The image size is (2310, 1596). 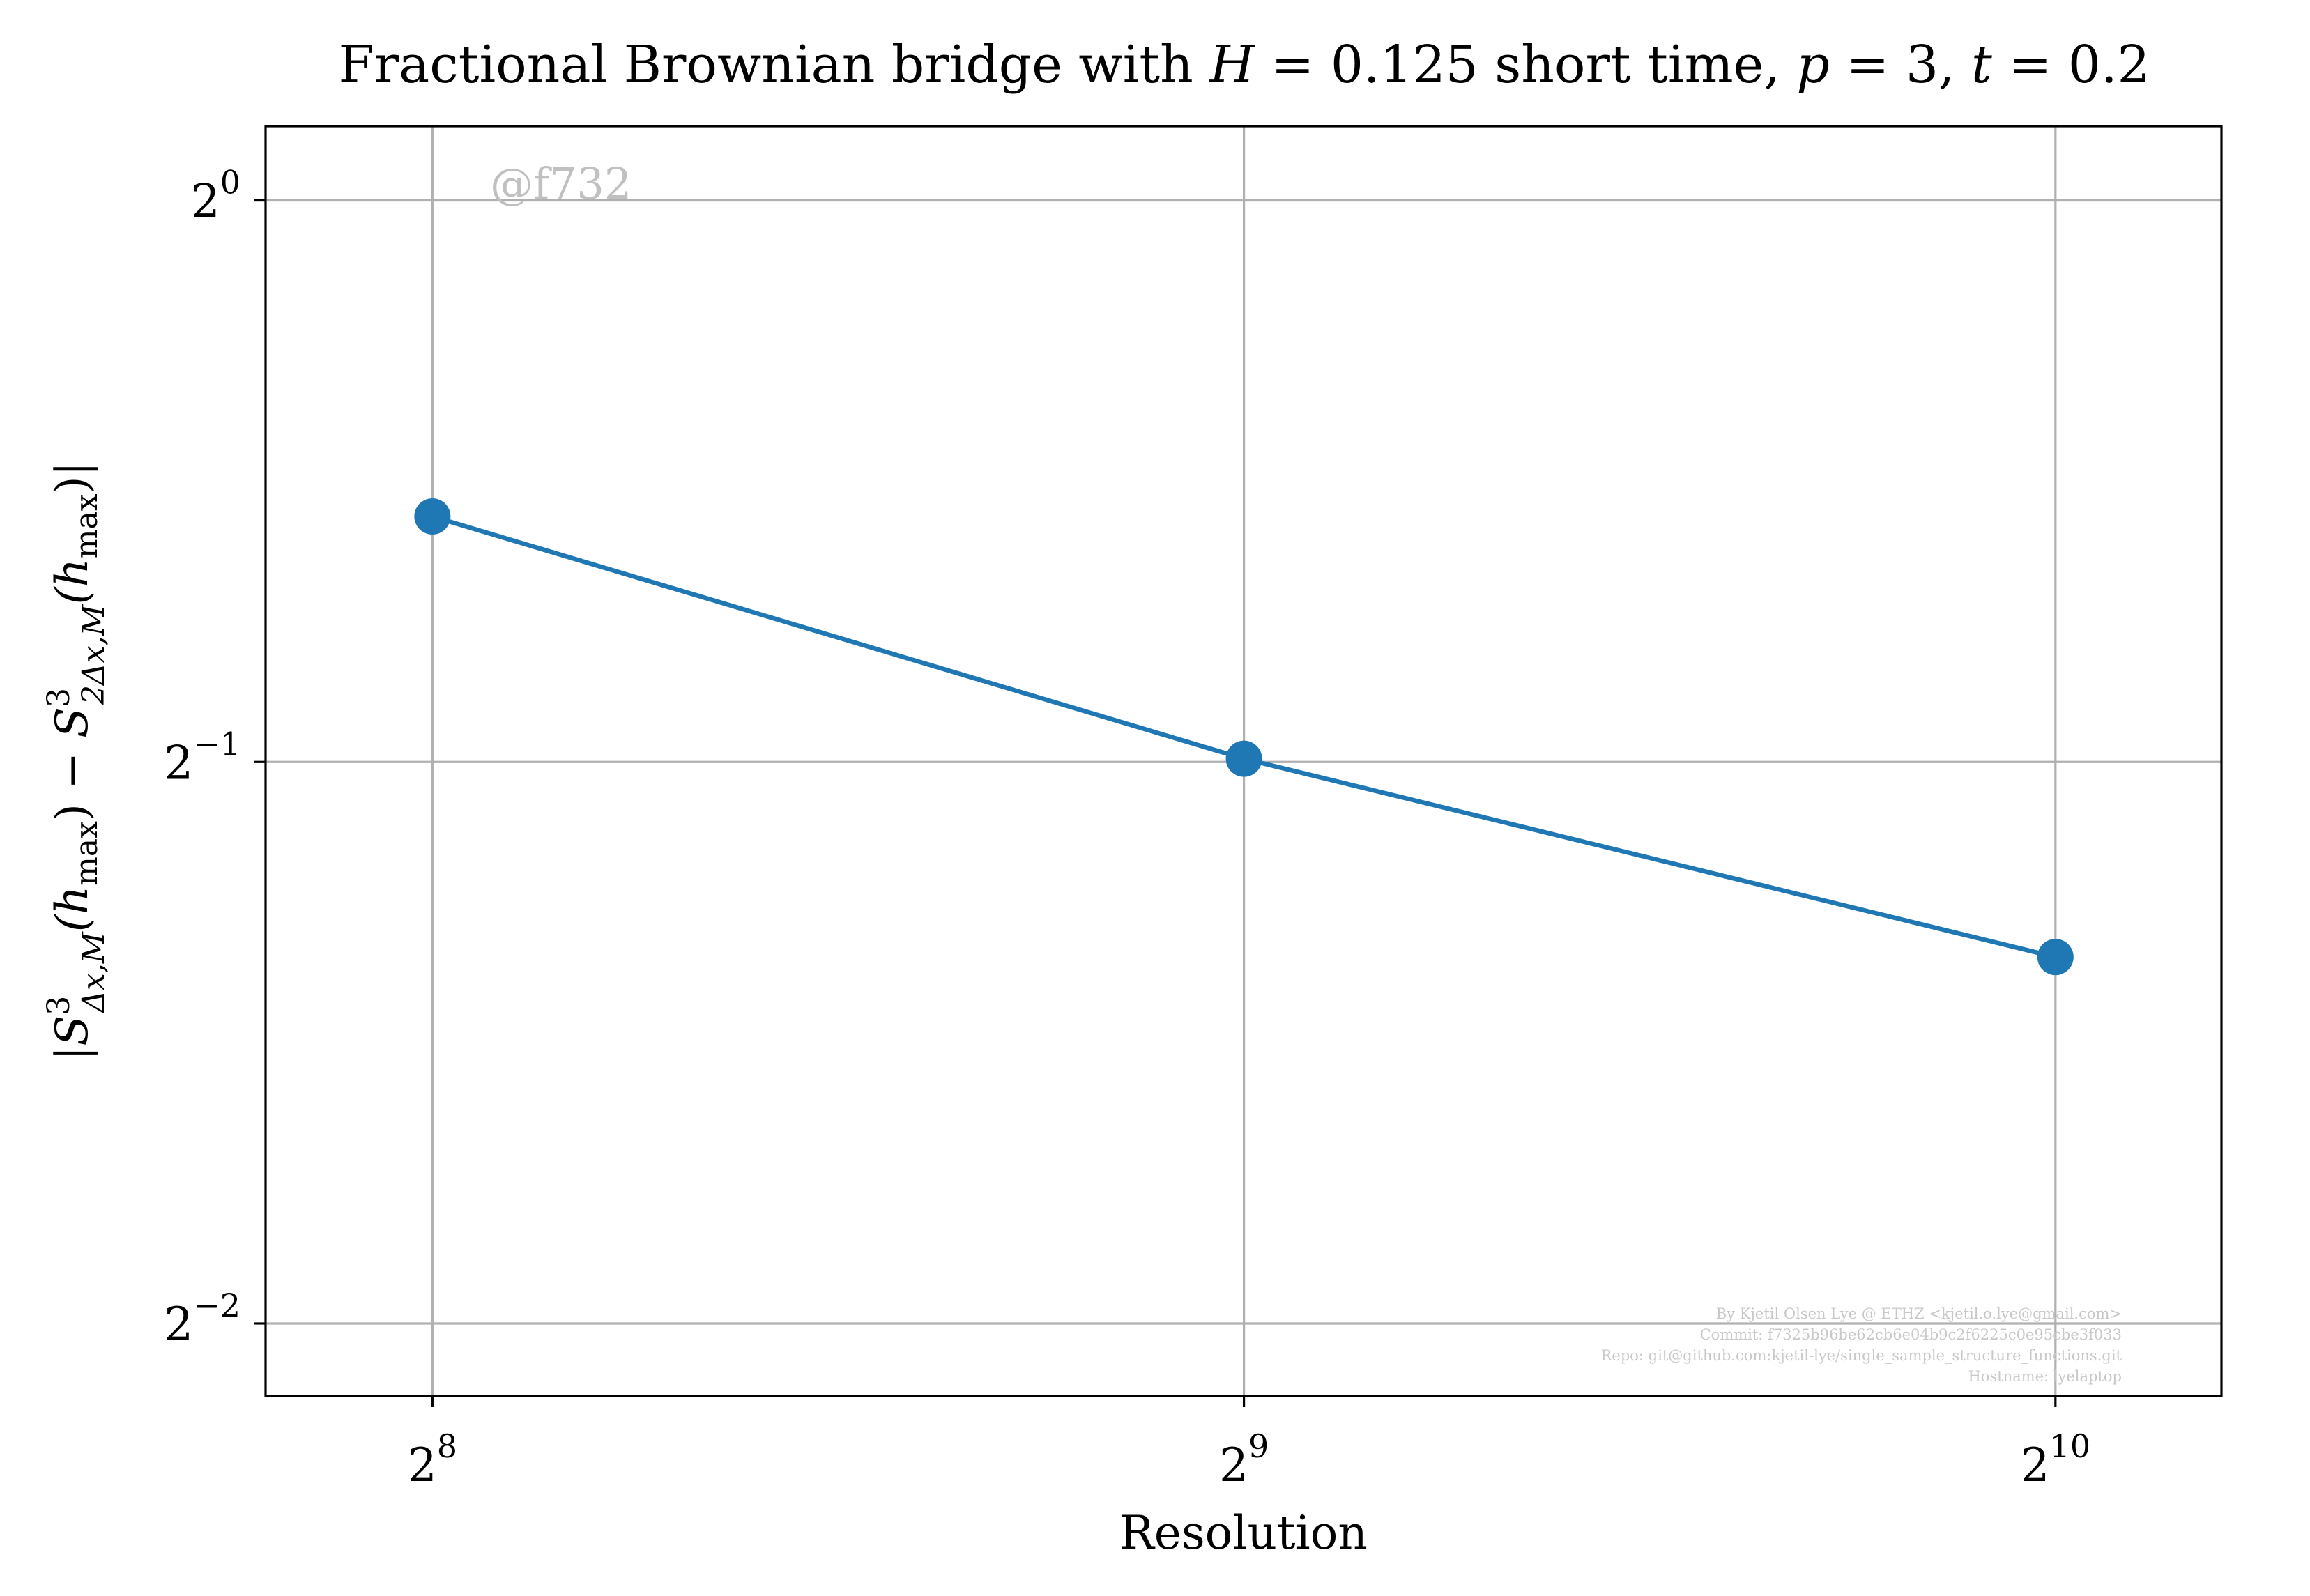 What do you see at coordinates (2071, 65) in the screenshot?
I see `title-part: = 0.2` at bounding box center [2071, 65].